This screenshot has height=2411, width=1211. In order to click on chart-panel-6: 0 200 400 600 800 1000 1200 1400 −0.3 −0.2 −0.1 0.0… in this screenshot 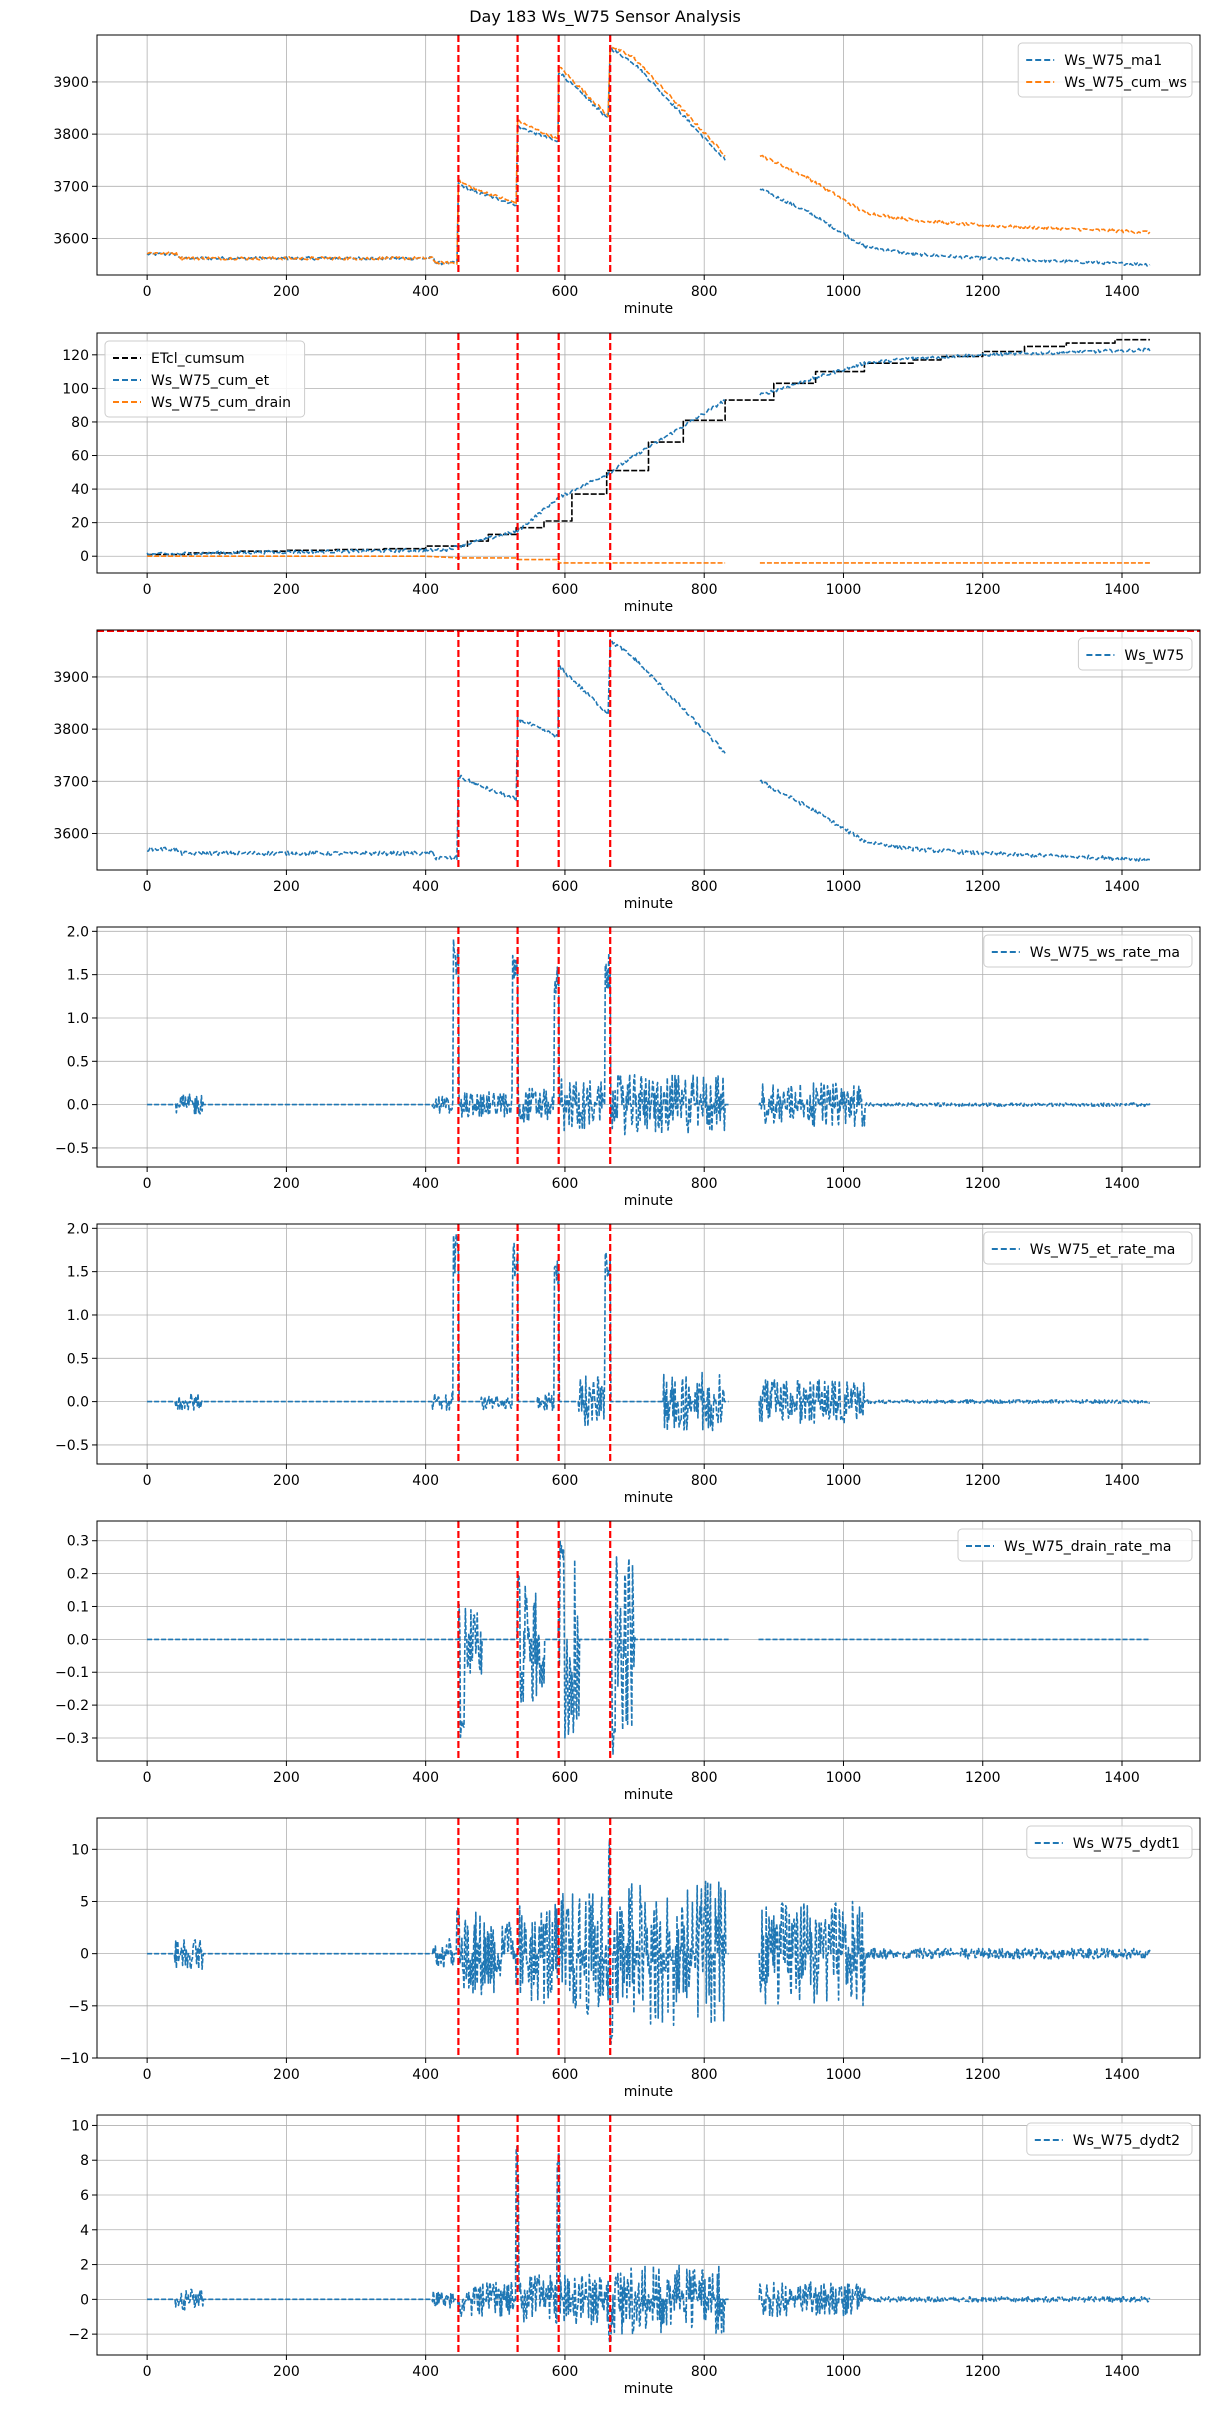, I will do `click(628, 1661)`.